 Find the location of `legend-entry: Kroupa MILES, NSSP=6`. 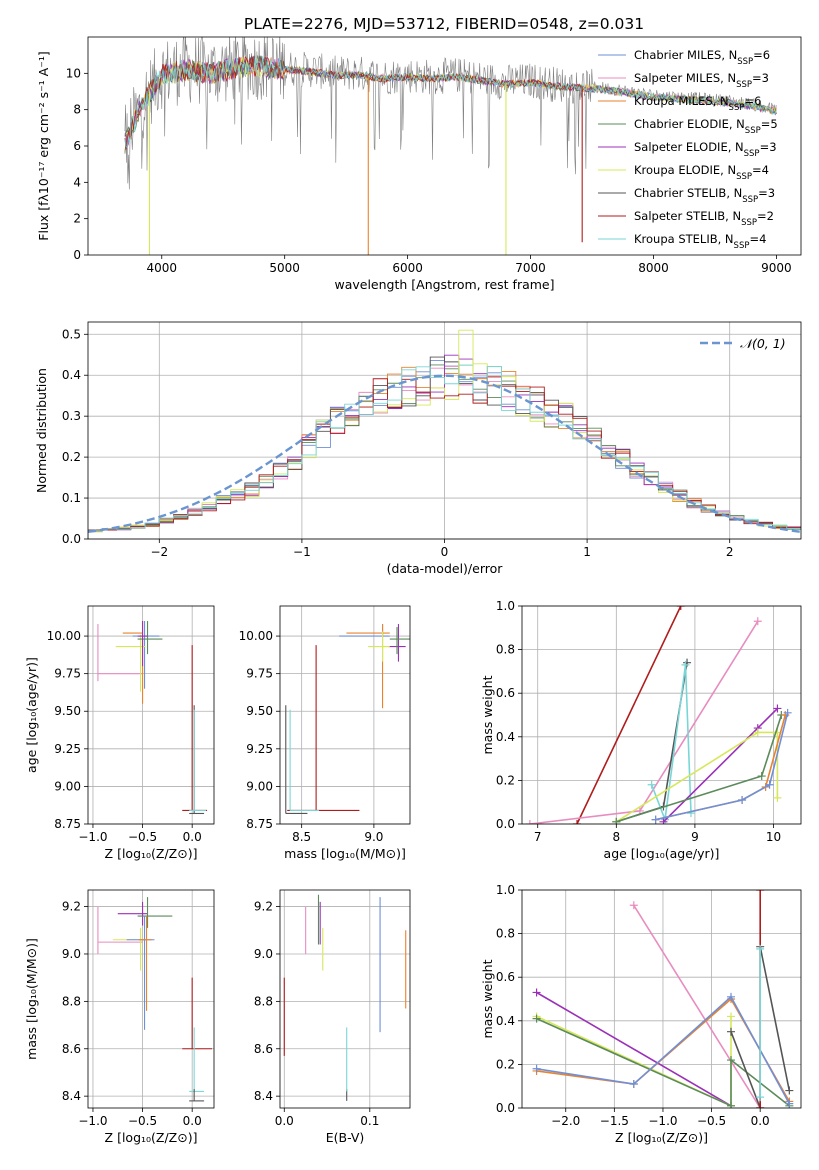

legend-entry: Kroupa MILES, NSSP=6 is located at coordinates (697, 103).